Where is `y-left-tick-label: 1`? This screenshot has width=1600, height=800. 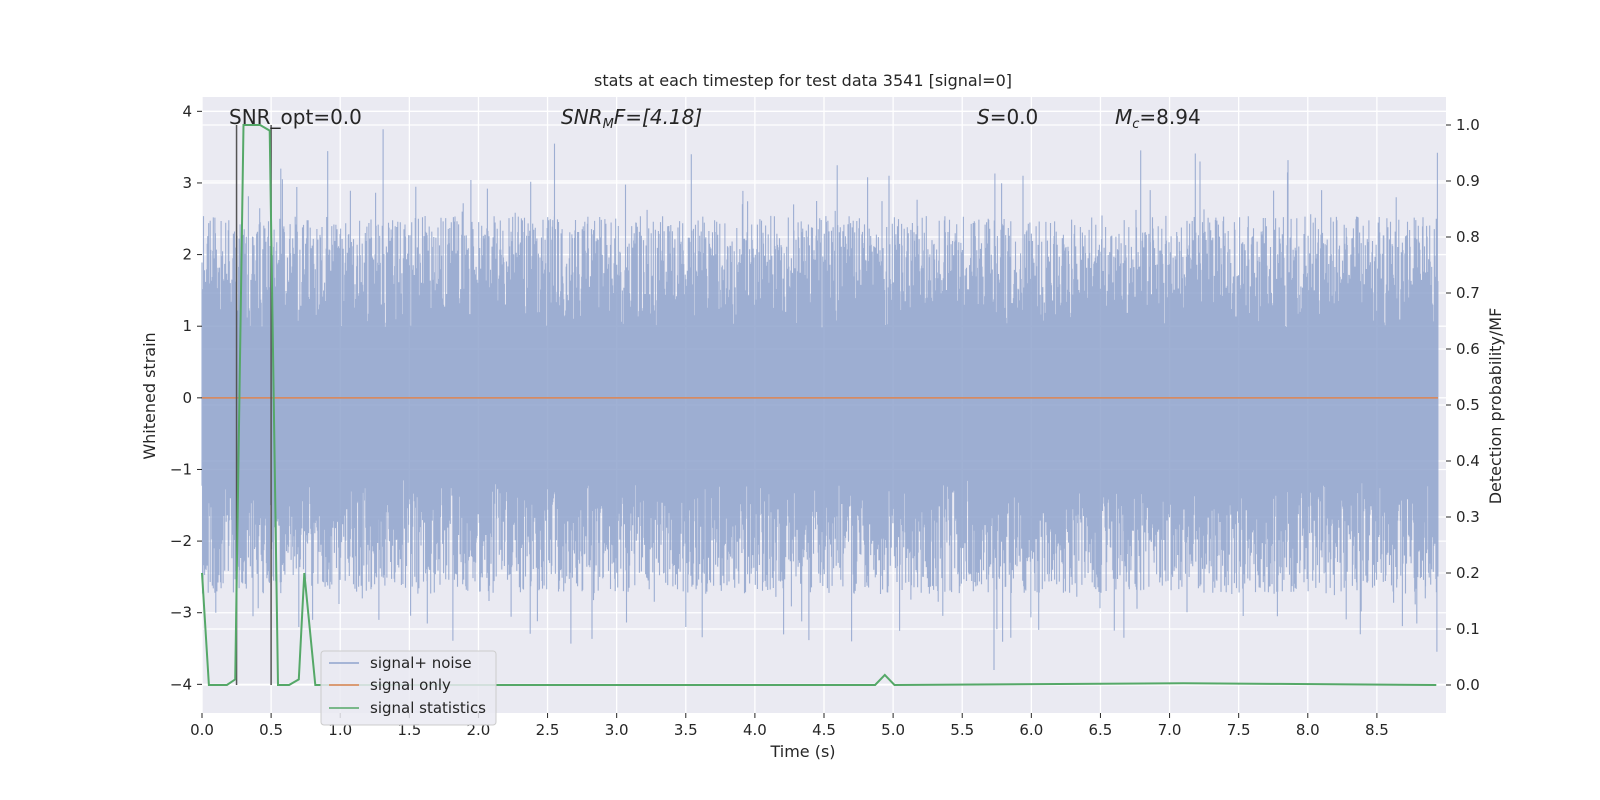
y-left-tick-label: 1 is located at coordinates (187, 326).